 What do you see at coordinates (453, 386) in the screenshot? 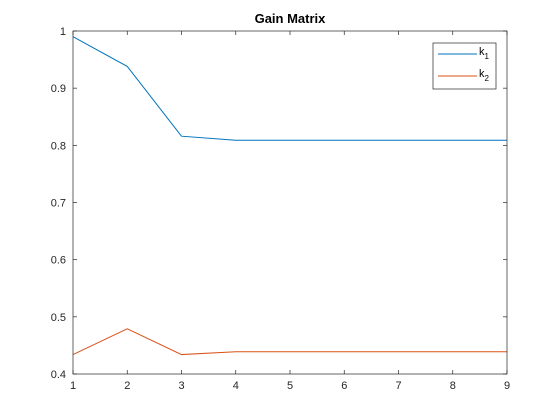
I see `x-tick-label: 8` at bounding box center [453, 386].